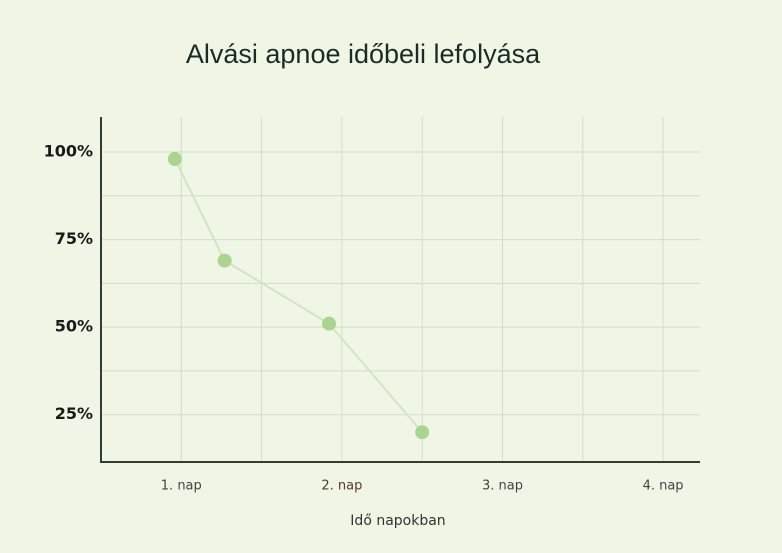 The image size is (782, 553). Describe the element at coordinates (74, 238) in the screenshot. I see `y-tick-label: 75%` at that location.